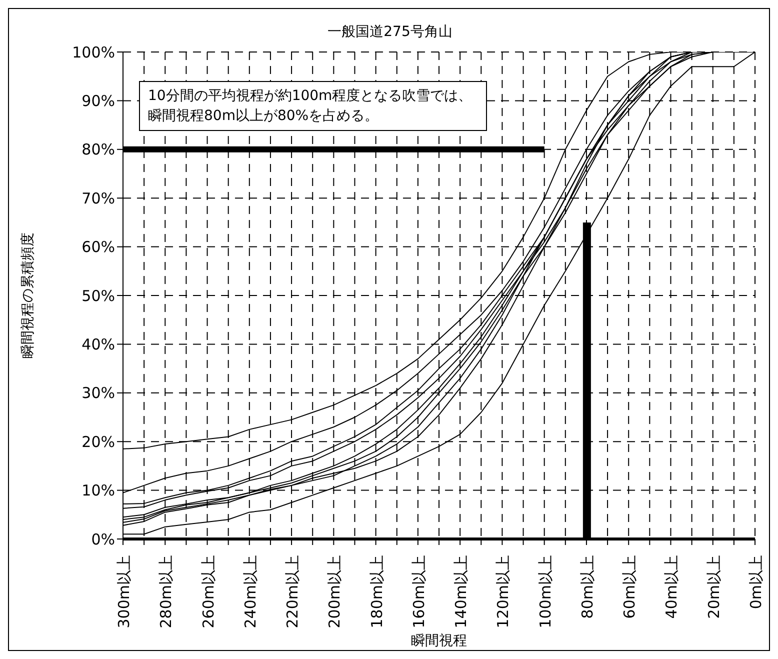 The width and height of the screenshot is (778, 659). I want to click on x-tick-label: 200m以上, so click(335, 591).